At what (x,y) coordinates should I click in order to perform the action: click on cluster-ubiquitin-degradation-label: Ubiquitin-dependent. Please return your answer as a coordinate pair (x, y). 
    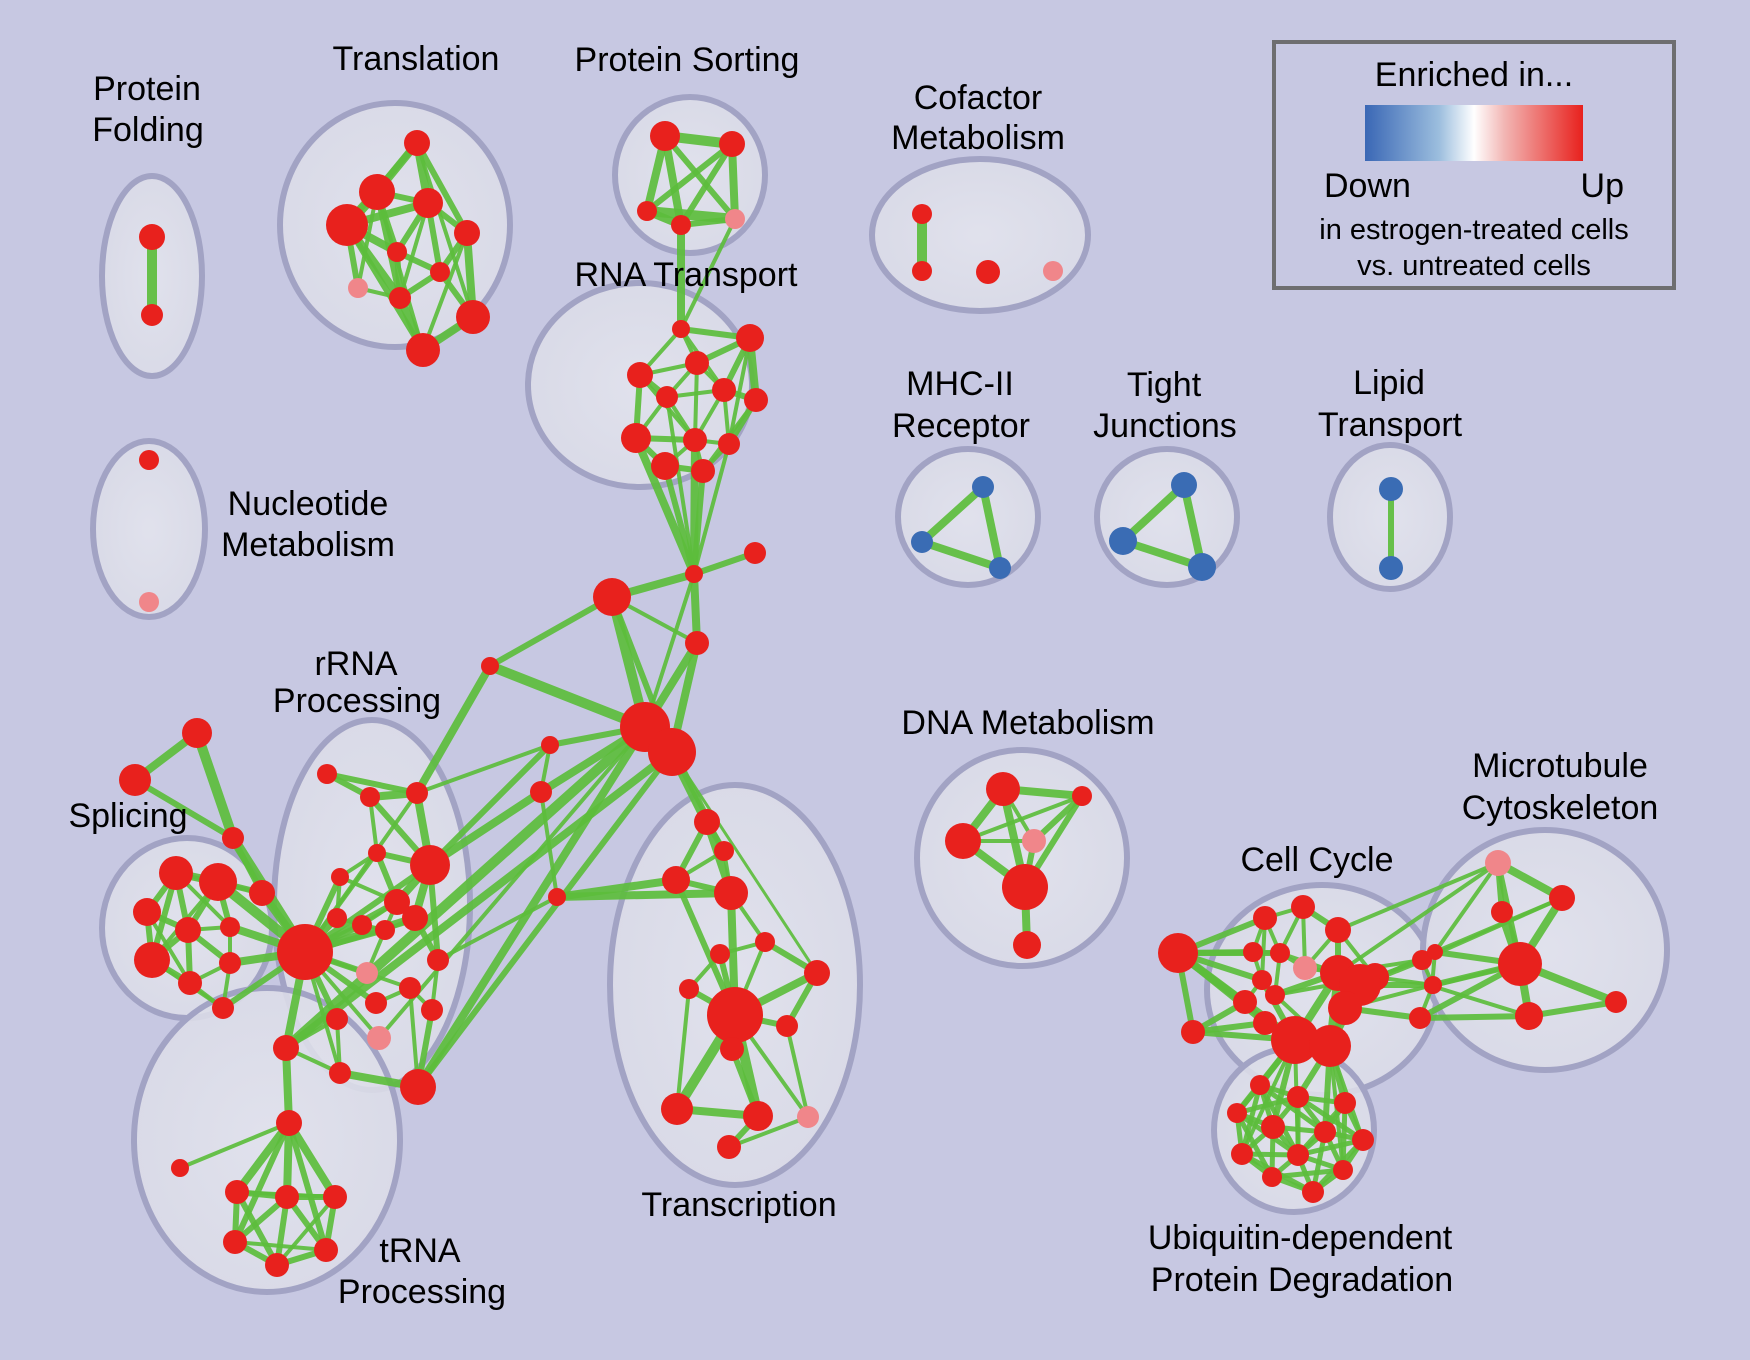
    Looking at the image, I should click on (1300, 1238).